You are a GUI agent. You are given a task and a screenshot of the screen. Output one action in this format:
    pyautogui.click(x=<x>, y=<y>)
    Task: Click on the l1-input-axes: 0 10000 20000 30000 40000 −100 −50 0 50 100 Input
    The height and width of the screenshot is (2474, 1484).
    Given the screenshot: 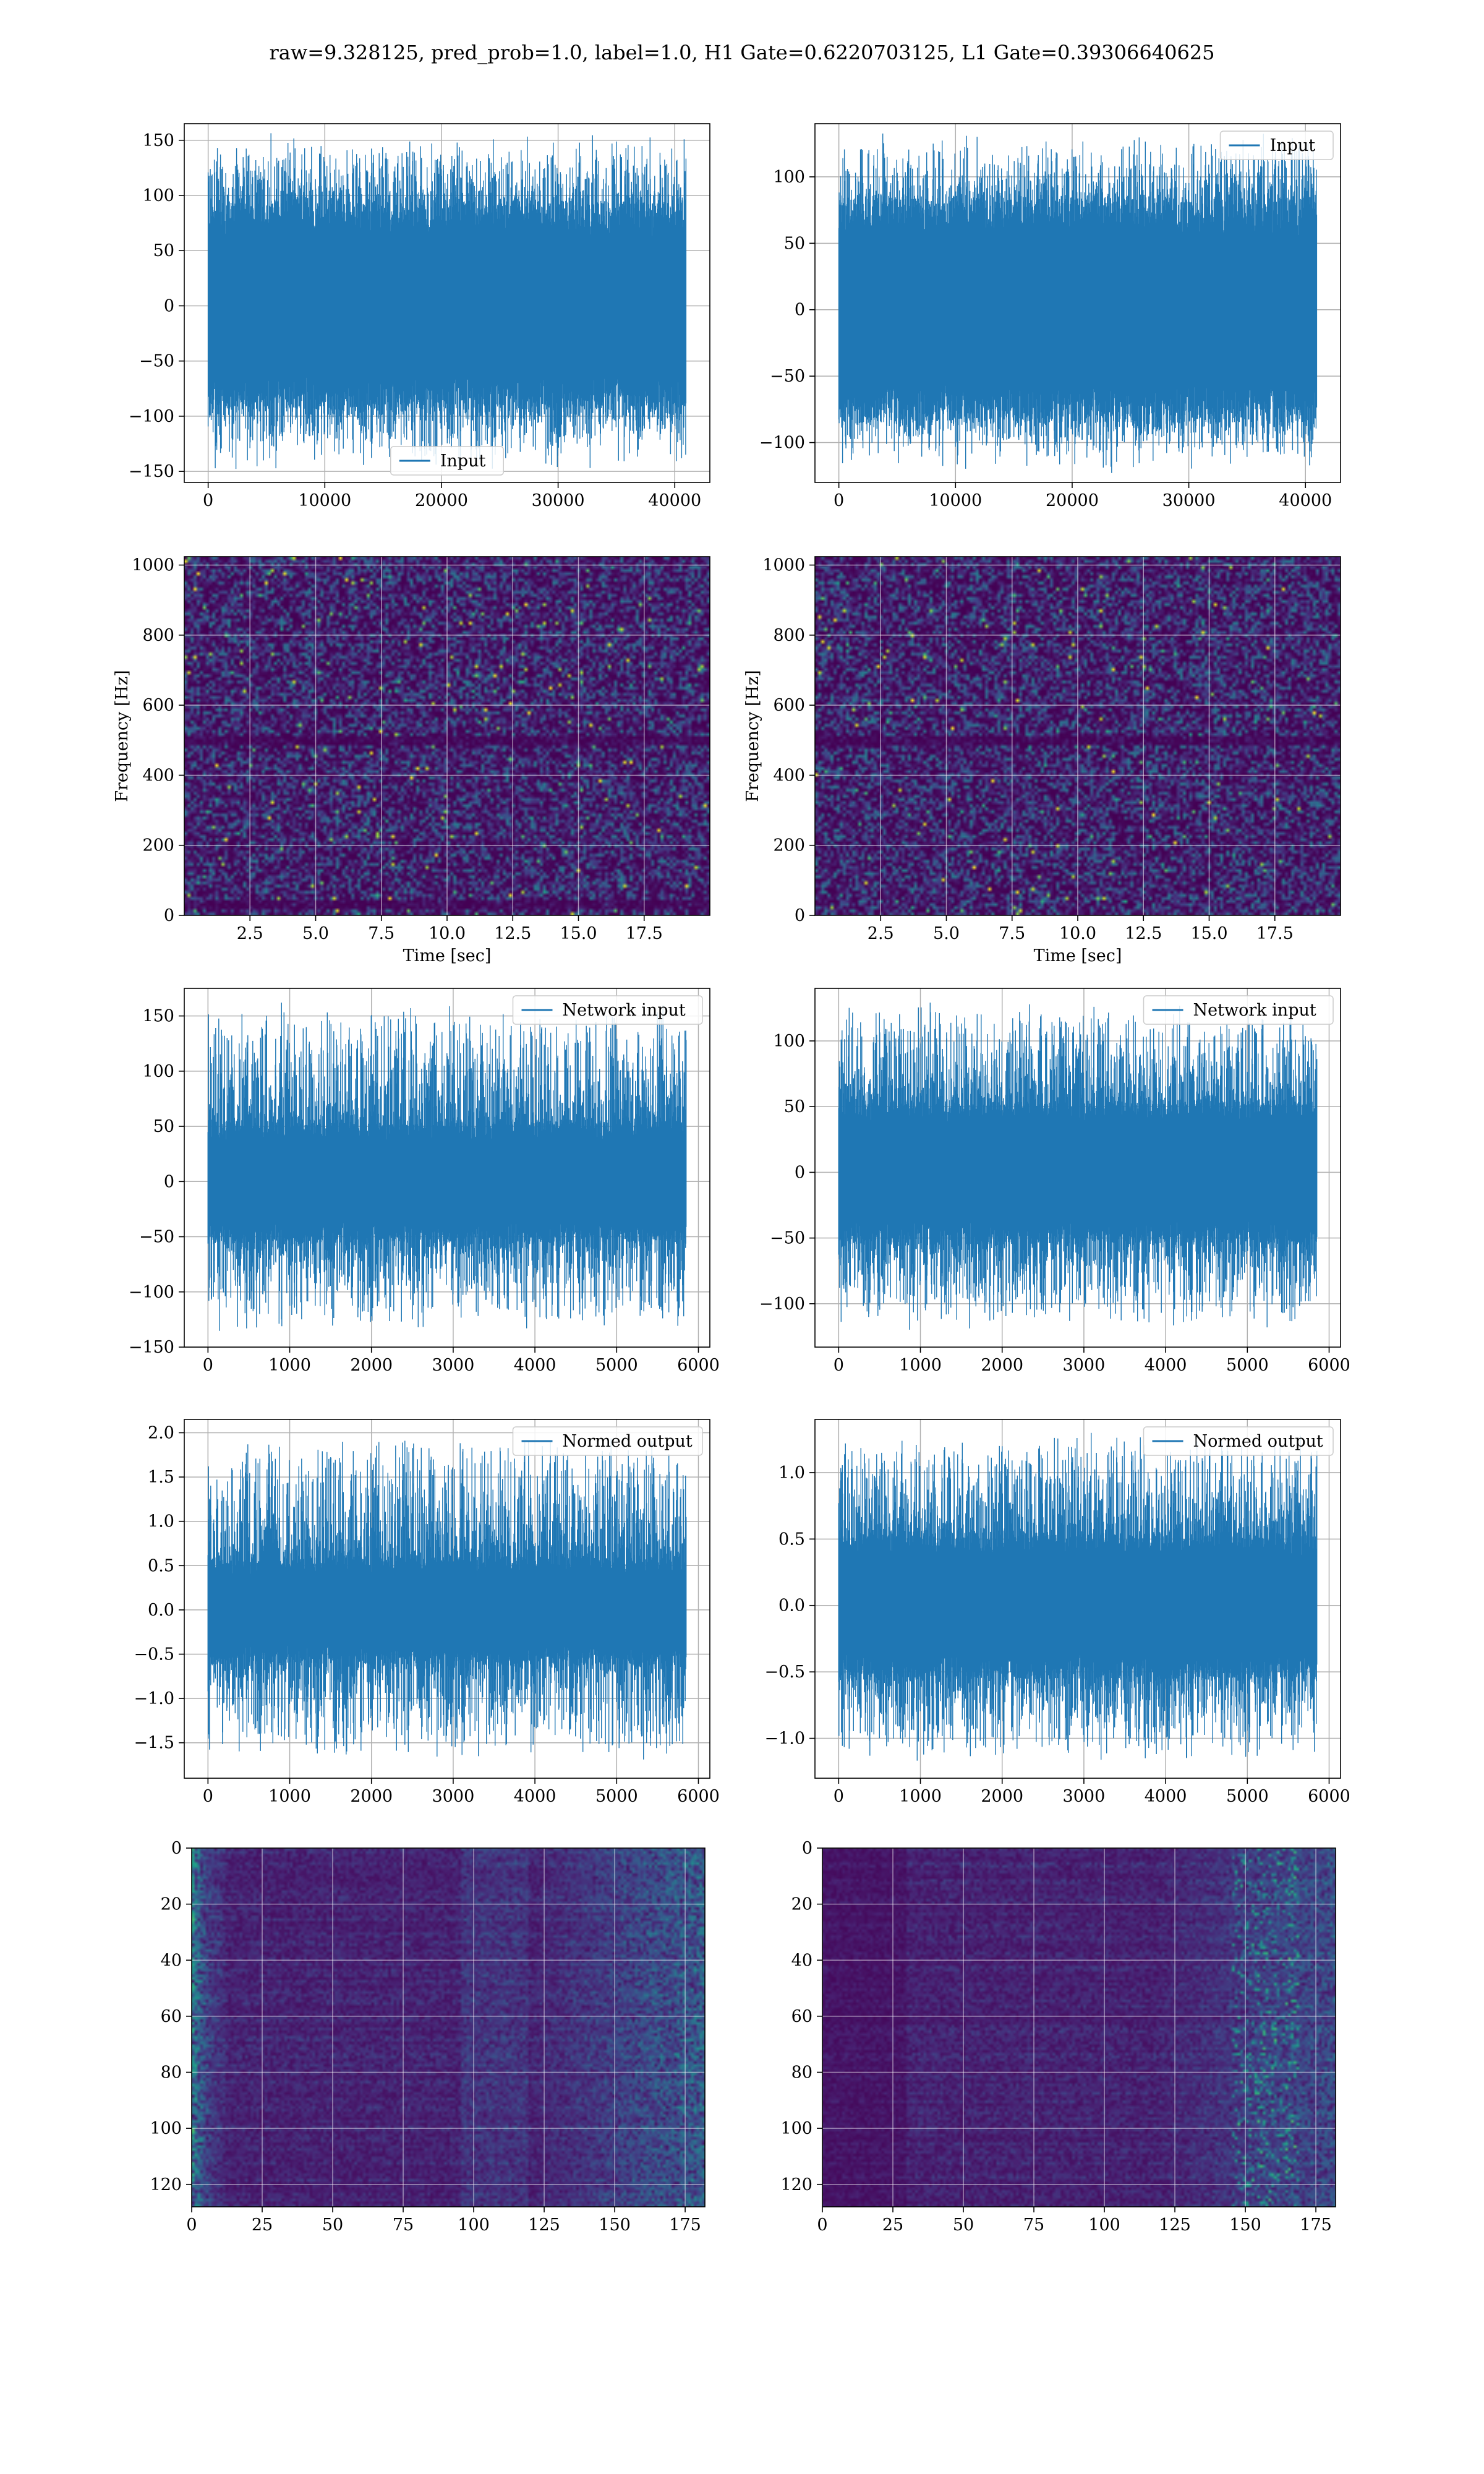 What is the action you would take?
    pyautogui.click(x=1050, y=316)
    